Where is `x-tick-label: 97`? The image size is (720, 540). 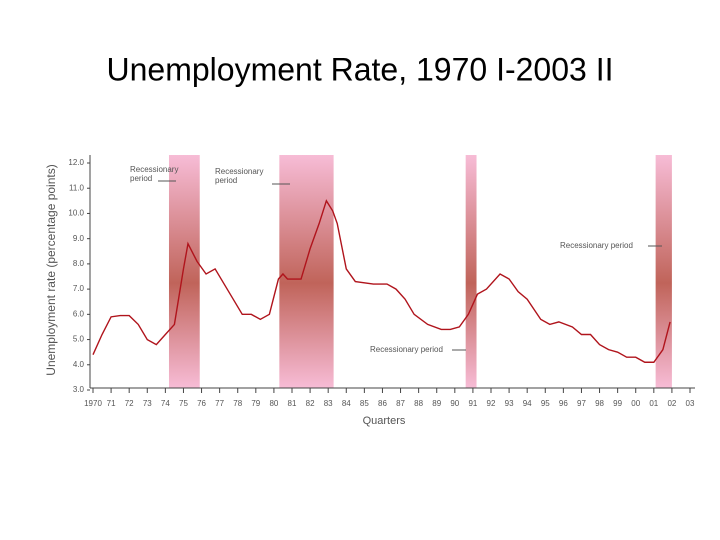
x-tick-label: 97 is located at coordinates (581, 403).